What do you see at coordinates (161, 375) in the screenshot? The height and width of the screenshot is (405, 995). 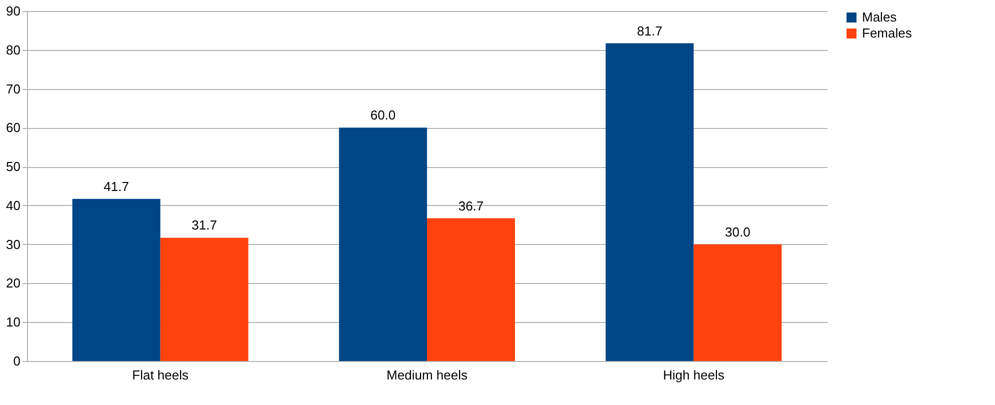 I see `x-tick-label: Flat heels` at bounding box center [161, 375].